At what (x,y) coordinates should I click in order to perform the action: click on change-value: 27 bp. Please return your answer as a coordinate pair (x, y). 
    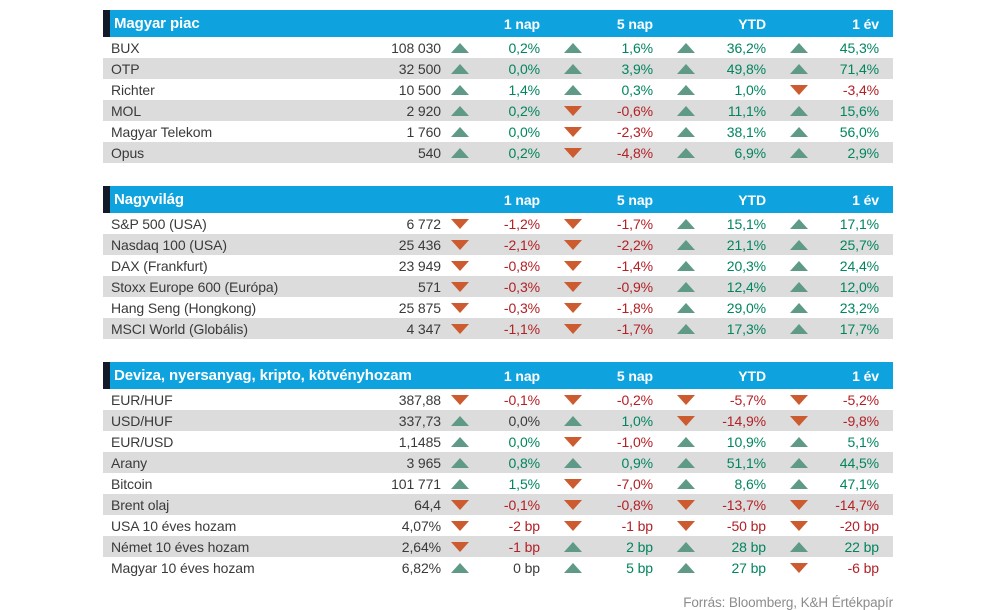
    Looking at the image, I should click on (748, 567).